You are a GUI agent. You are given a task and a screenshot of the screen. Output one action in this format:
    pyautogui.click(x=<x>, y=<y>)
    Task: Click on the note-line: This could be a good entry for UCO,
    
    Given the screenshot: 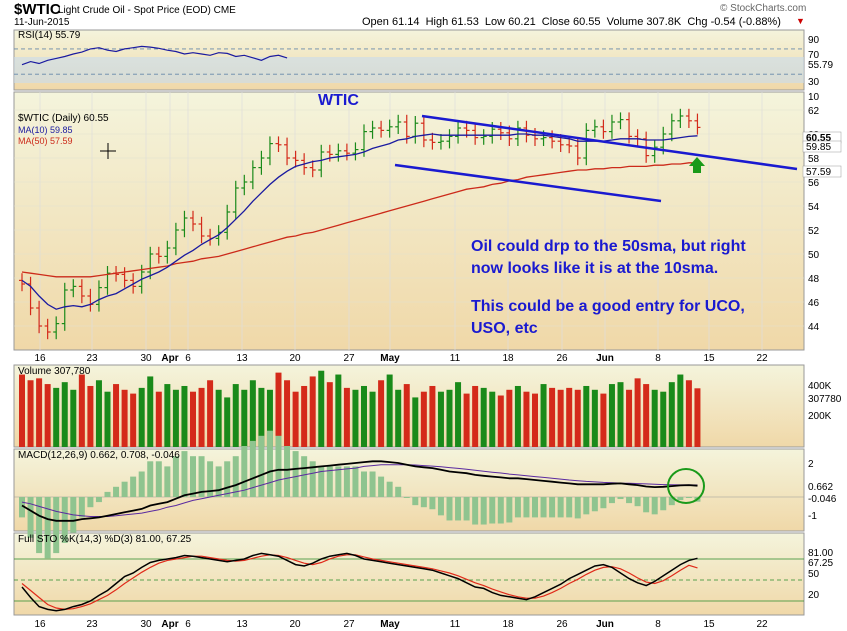 What is the action you would take?
    pyautogui.click(x=608, y=306)
    